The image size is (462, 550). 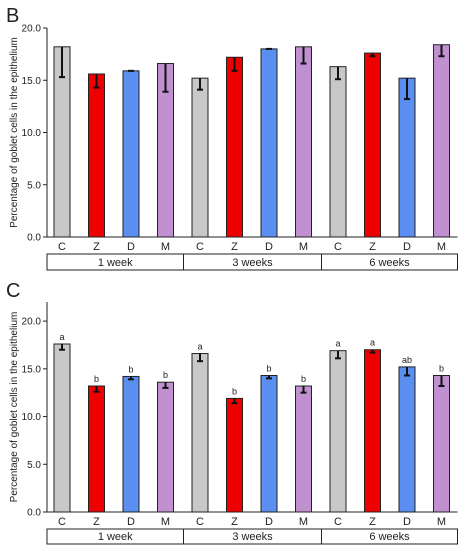 What do you see at coordinates (13, 291) in the screenshot?
I see `panel-letter: C` at bounding box center [13, 291].